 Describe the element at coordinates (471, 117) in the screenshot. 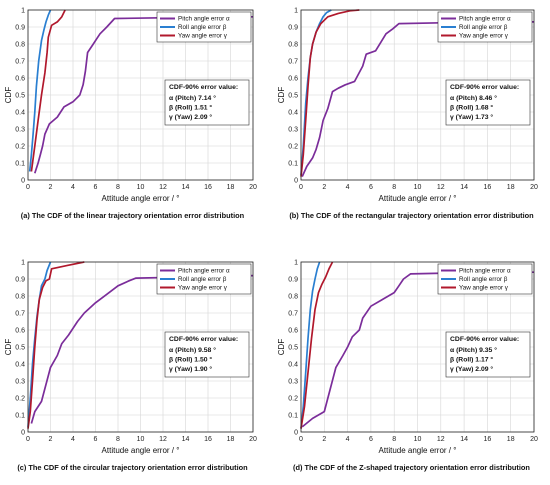

I see `annotation-line: γ (Yaw) 1.73 °` at that location.